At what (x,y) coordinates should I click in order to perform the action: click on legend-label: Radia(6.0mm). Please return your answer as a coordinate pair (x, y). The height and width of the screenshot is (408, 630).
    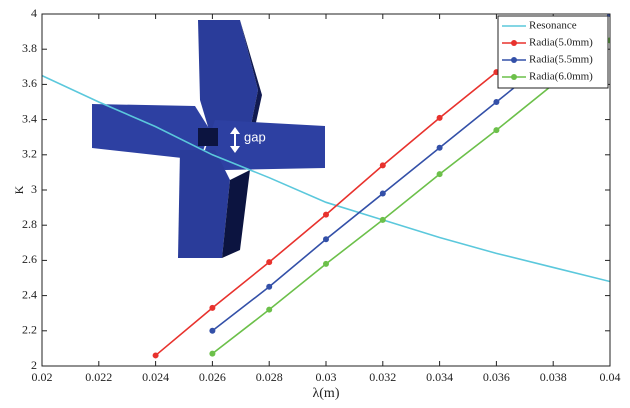
    Looking at the image, I should click on (561, 77).